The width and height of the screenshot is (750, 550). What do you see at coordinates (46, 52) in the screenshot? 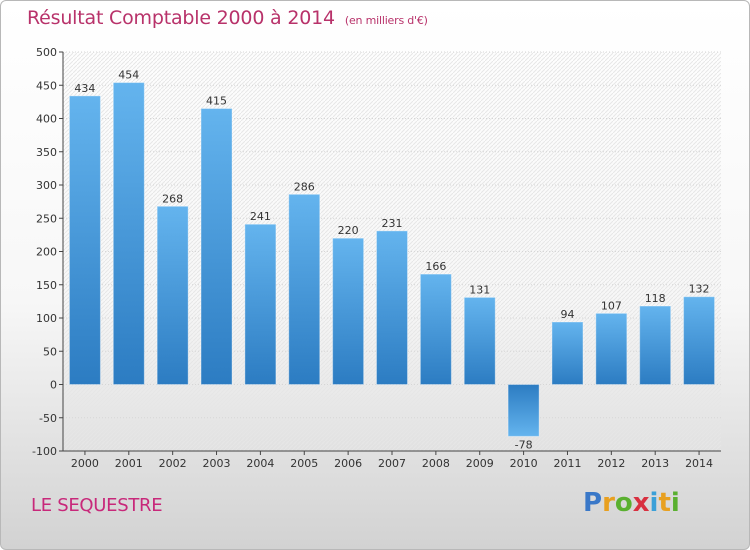
I see `y-tick-label: 500` at bounding box center [46, 52].